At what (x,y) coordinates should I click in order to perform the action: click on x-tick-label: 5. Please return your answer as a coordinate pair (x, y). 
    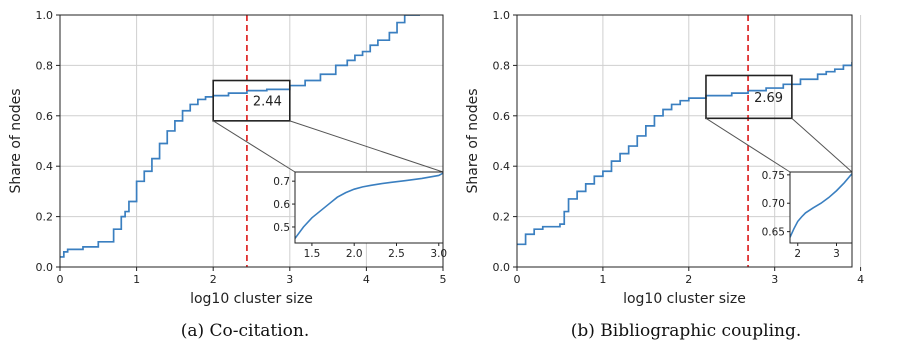
    Looking at the image, I should click on (443, 279).